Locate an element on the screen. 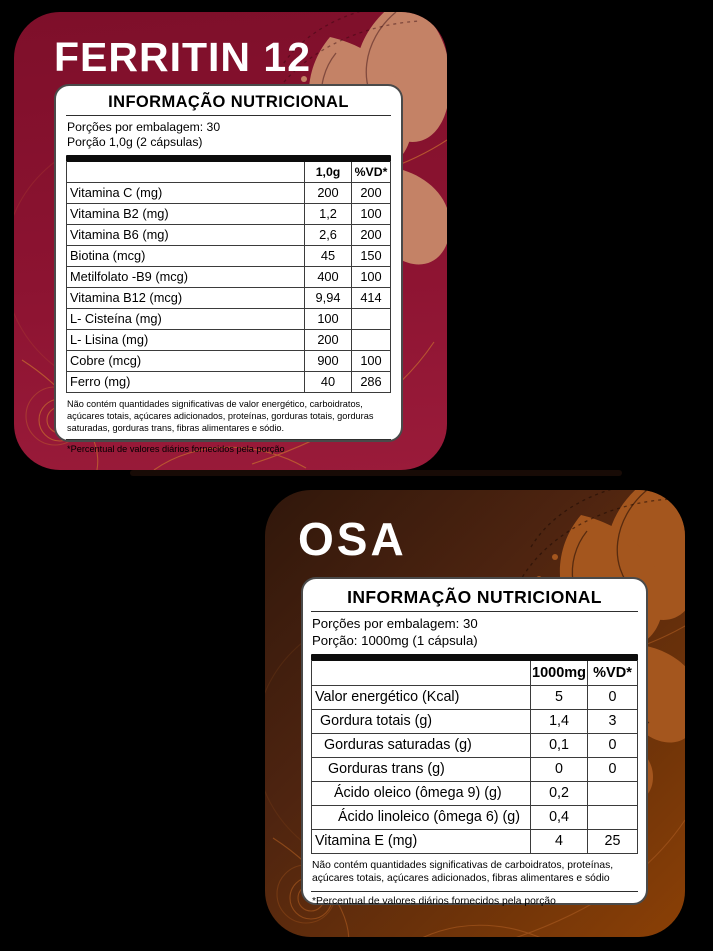  amount-cell: 40 is located at coordinates (328, 381).